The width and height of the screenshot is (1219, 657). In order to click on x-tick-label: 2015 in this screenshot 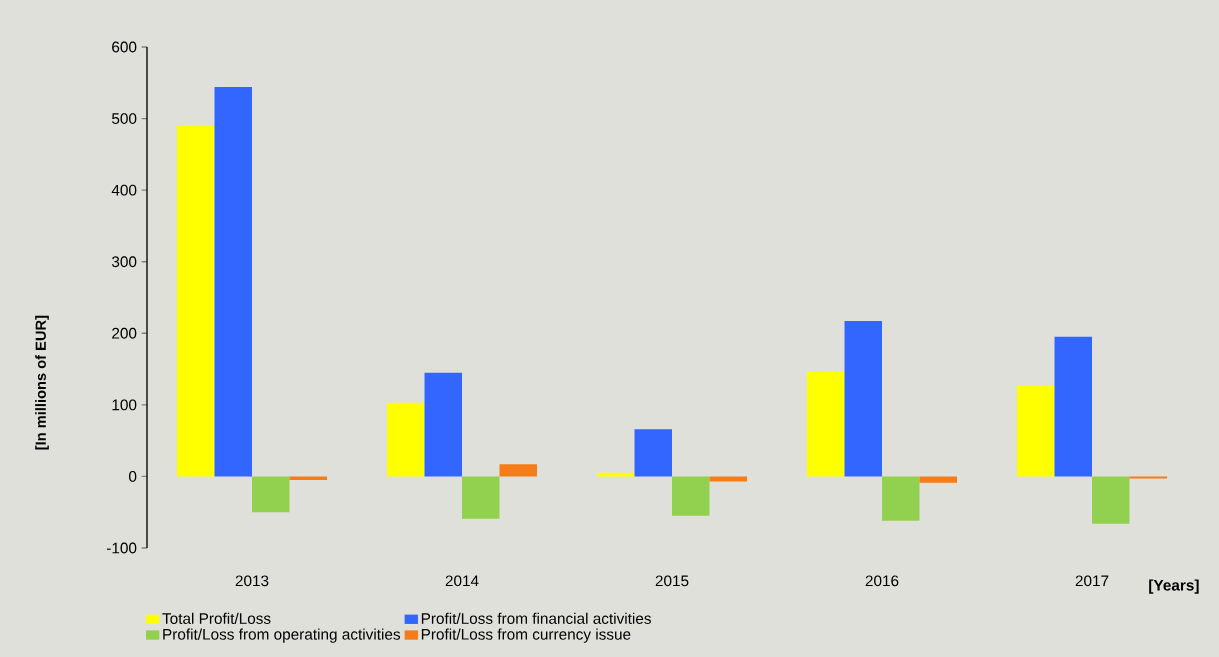, I will do `click(672, 581)`.